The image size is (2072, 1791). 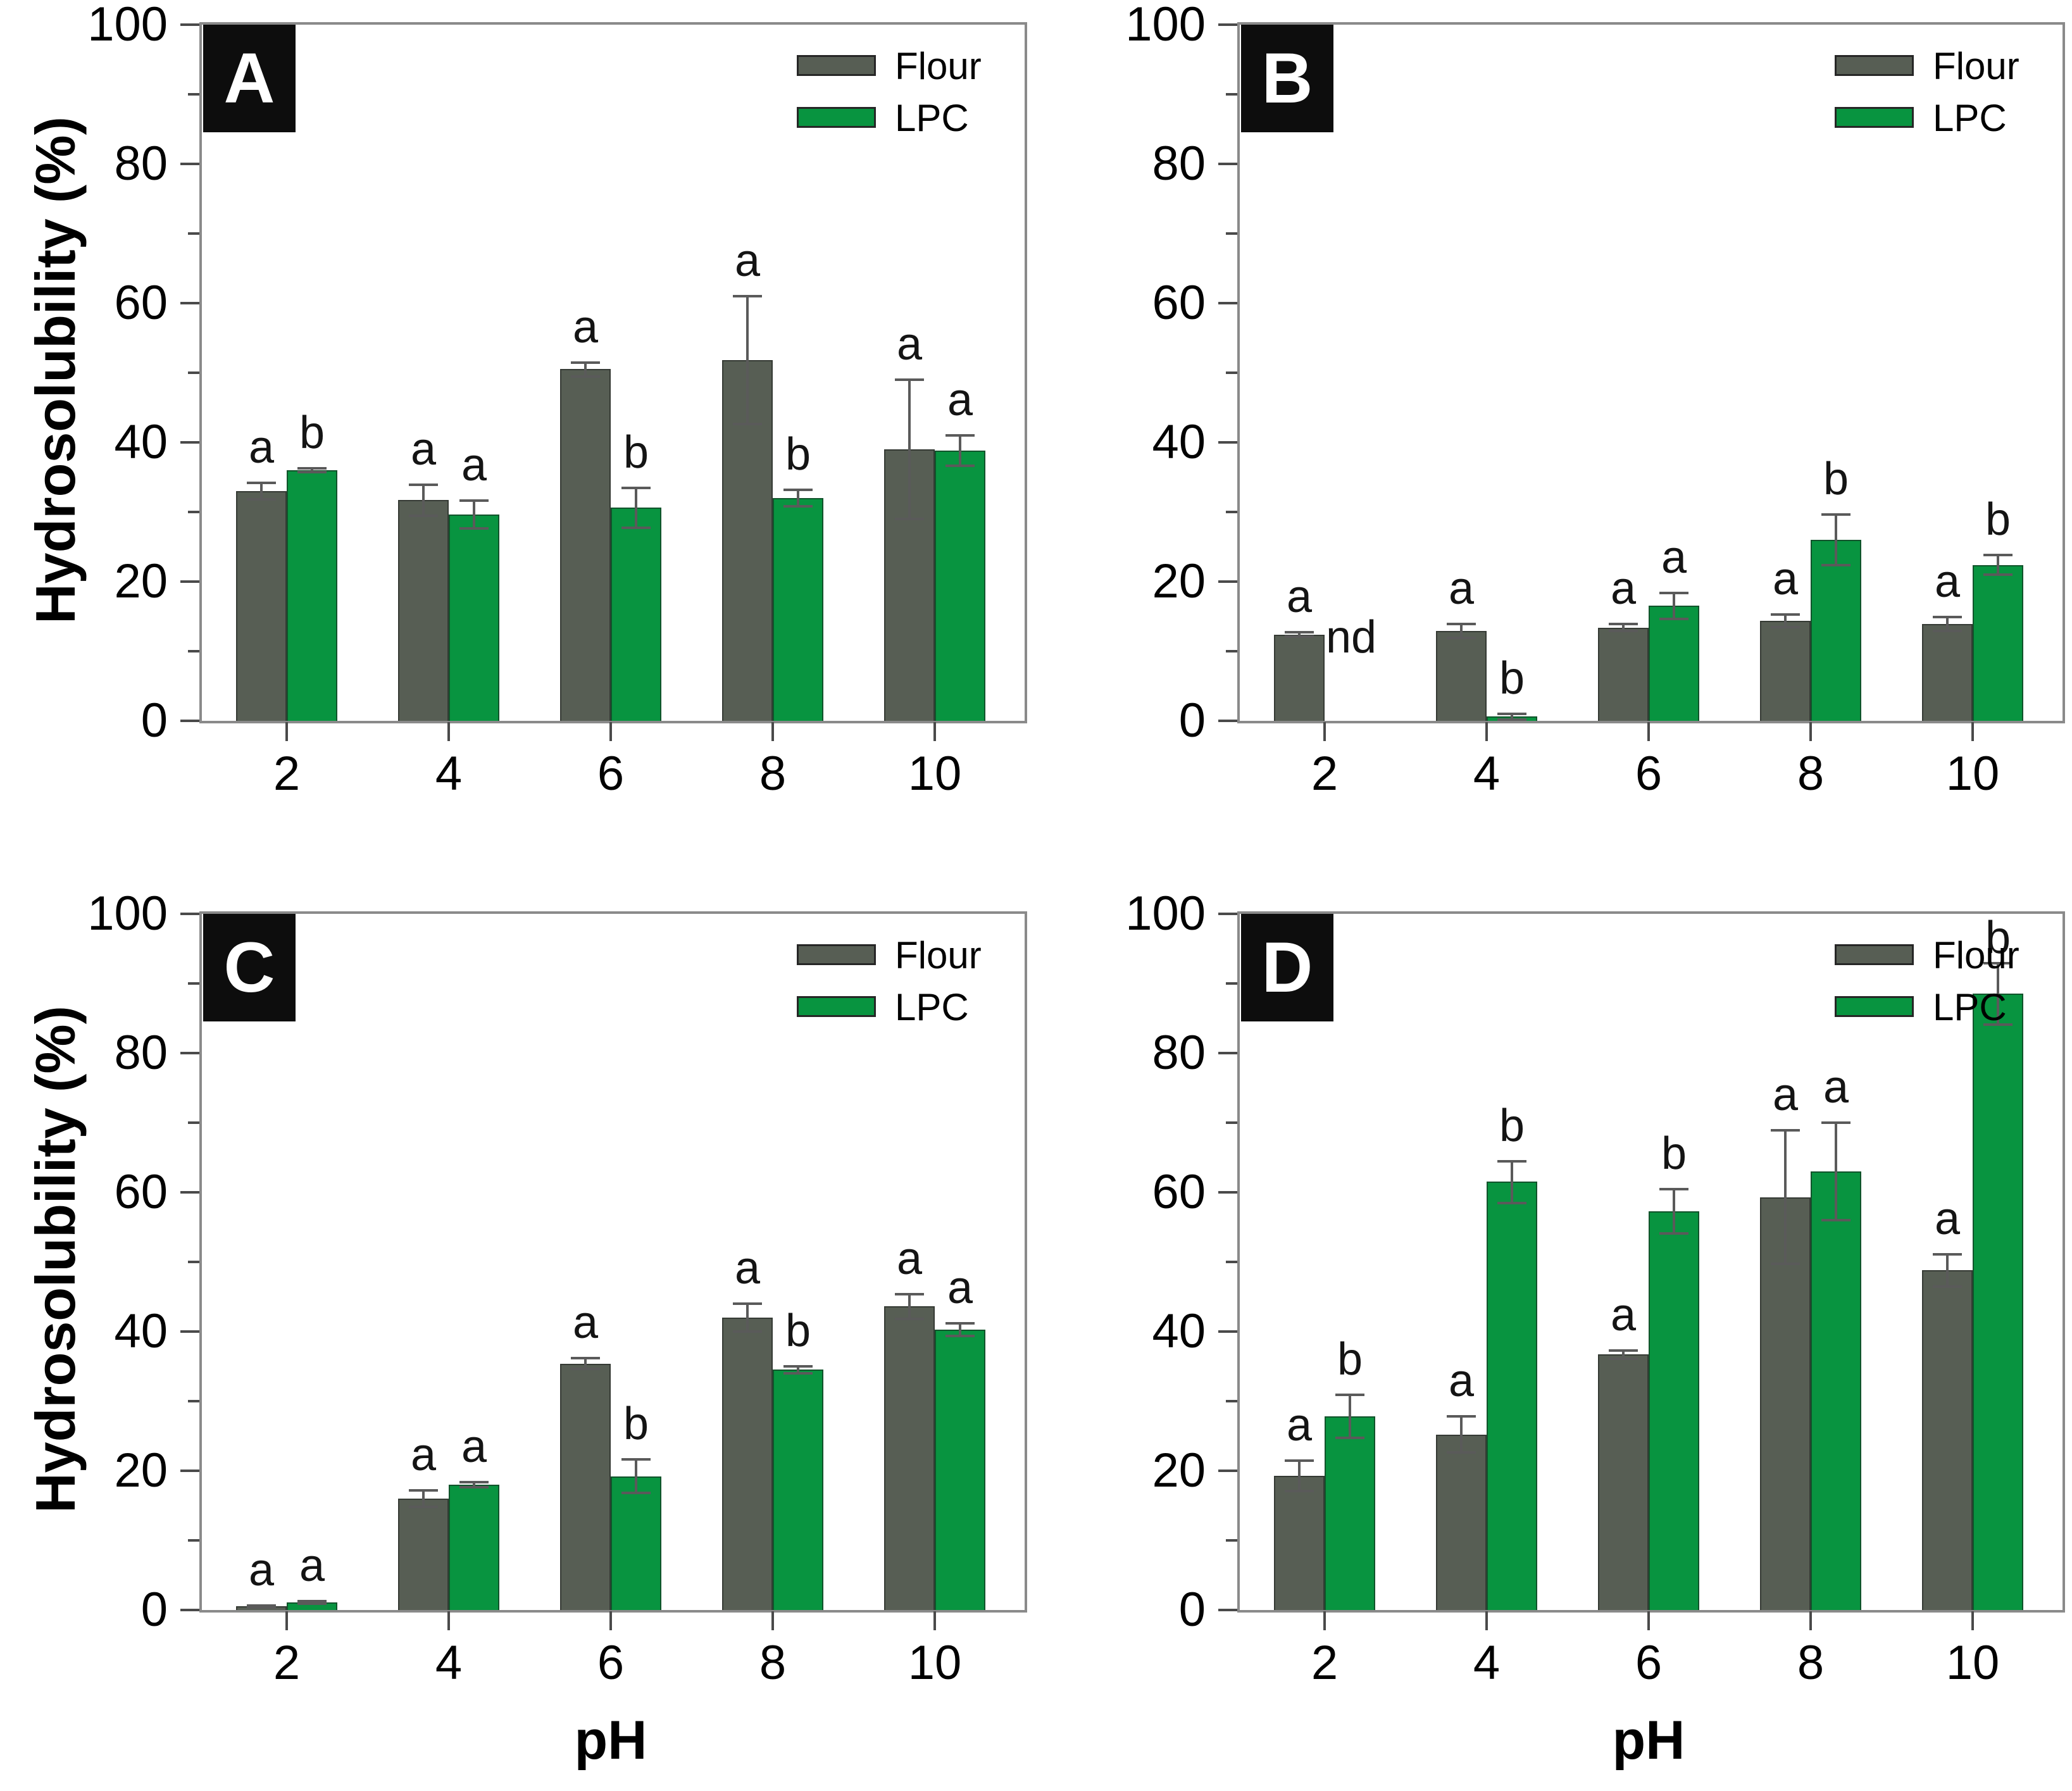 What do you see at coordinates (1648, 1740) in the screenshot?
I see `x-axis-title: pH` at bounding box center [1648, 1740].